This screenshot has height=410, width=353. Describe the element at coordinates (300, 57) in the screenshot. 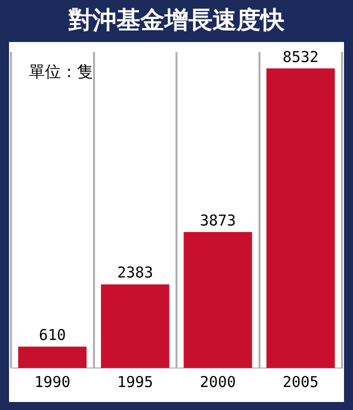

I see `data-label: 8532` at that location.